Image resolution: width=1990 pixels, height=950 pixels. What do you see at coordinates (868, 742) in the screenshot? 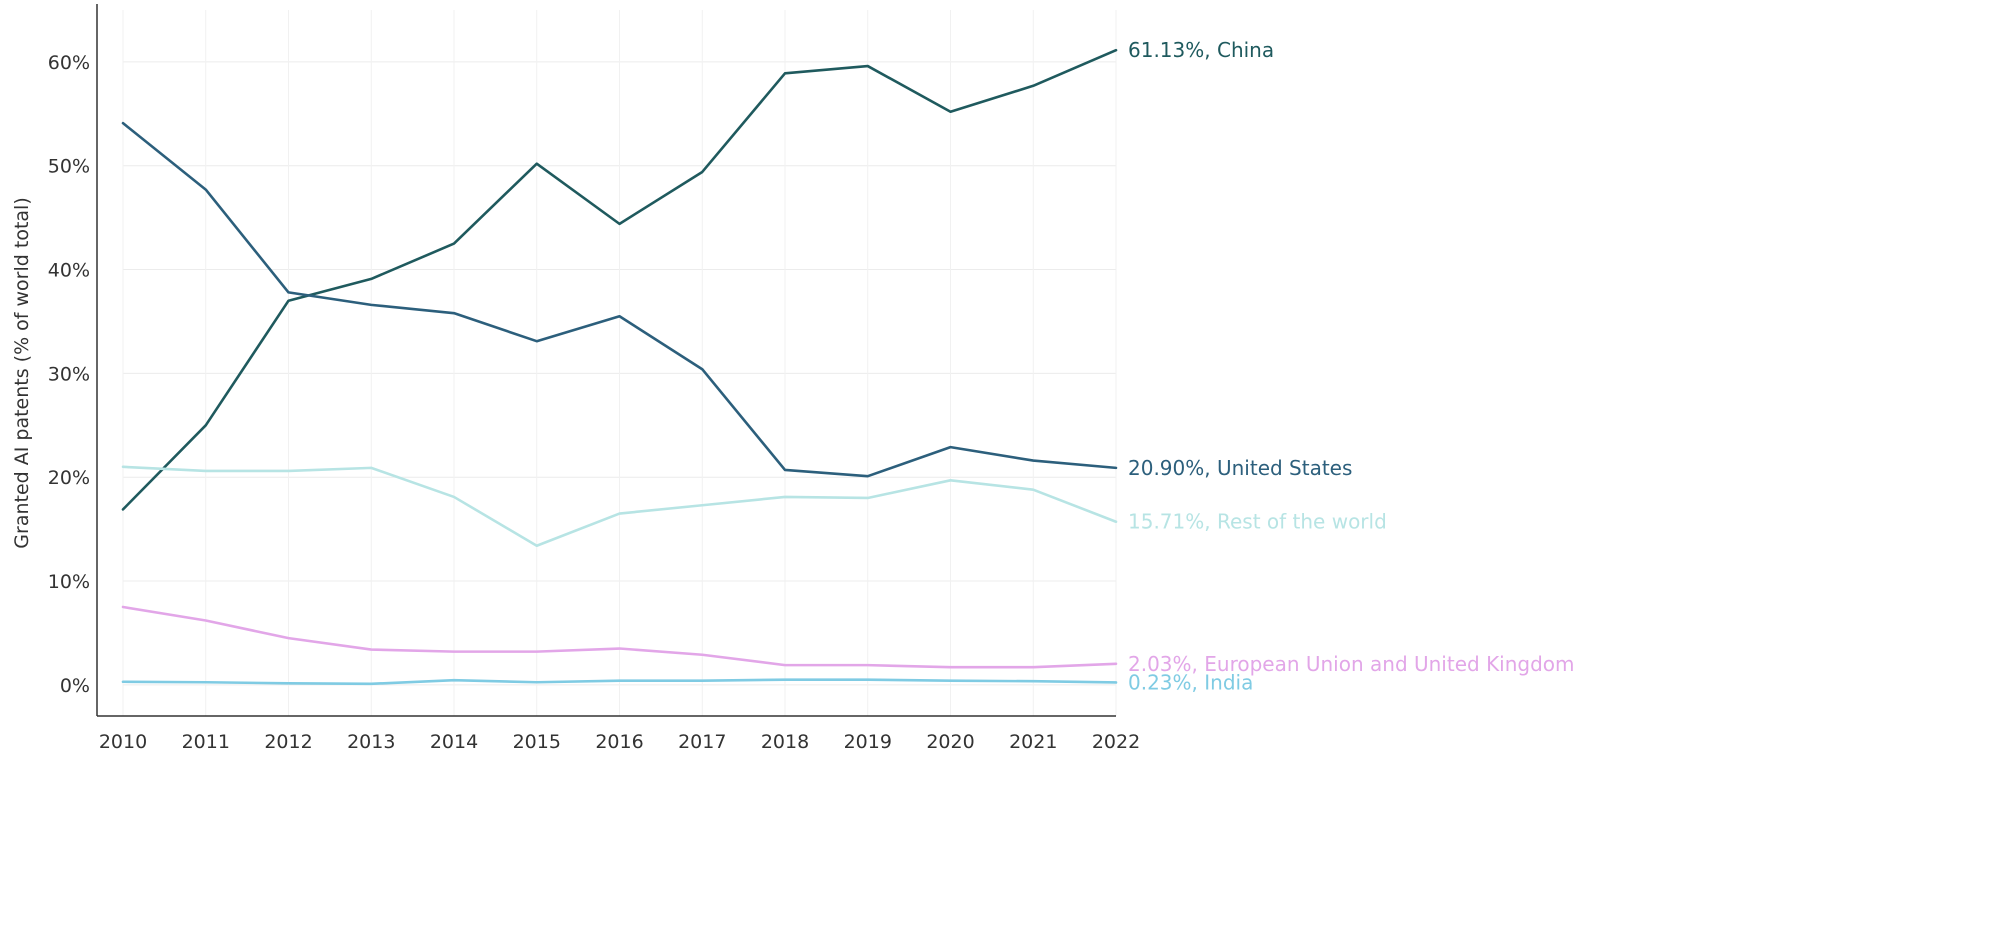
I see `x-tick-label: 2019` at bounding box center [868, 742].